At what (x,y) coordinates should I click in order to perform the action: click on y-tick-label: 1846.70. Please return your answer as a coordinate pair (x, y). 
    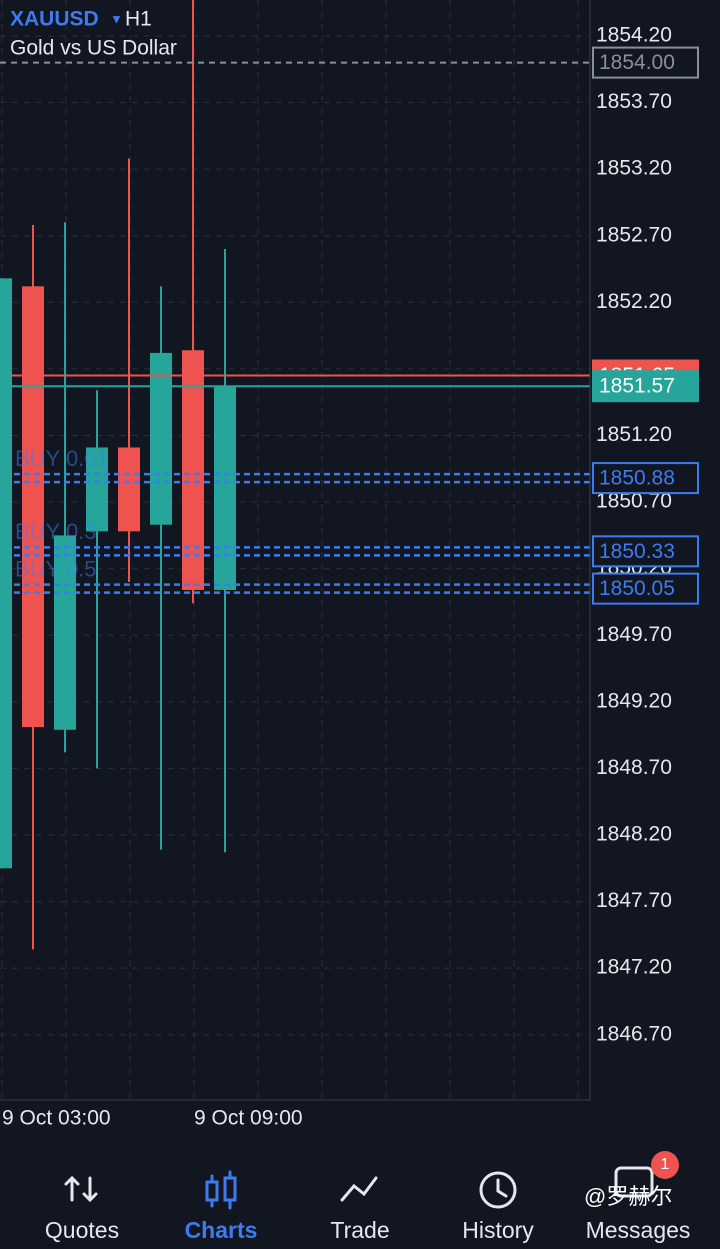
    Looking at the image, I should click on (634, 1033).